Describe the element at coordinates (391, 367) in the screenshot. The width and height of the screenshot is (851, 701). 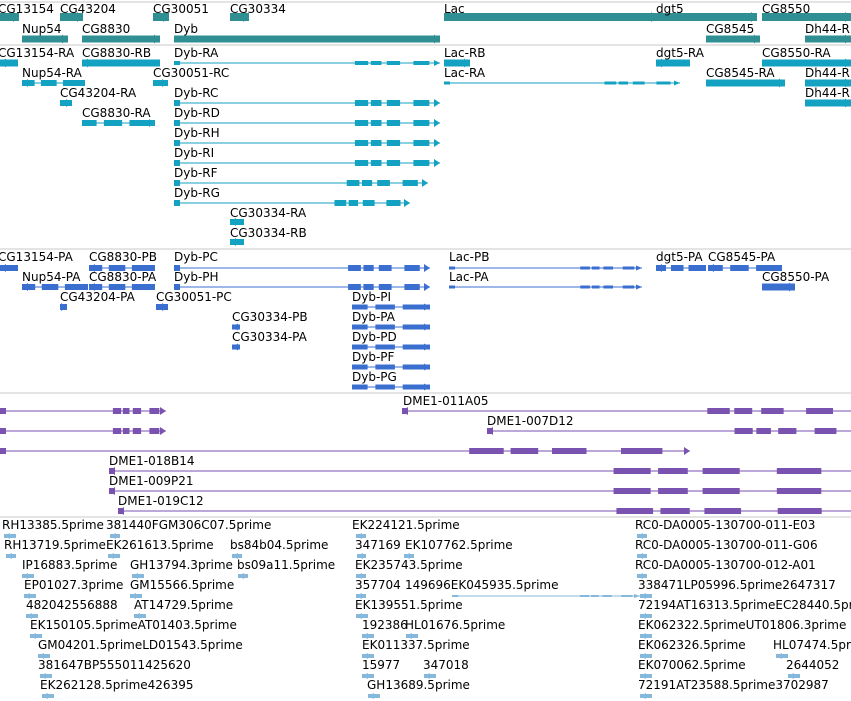
I see `dyb-pf-glyph` at that location.